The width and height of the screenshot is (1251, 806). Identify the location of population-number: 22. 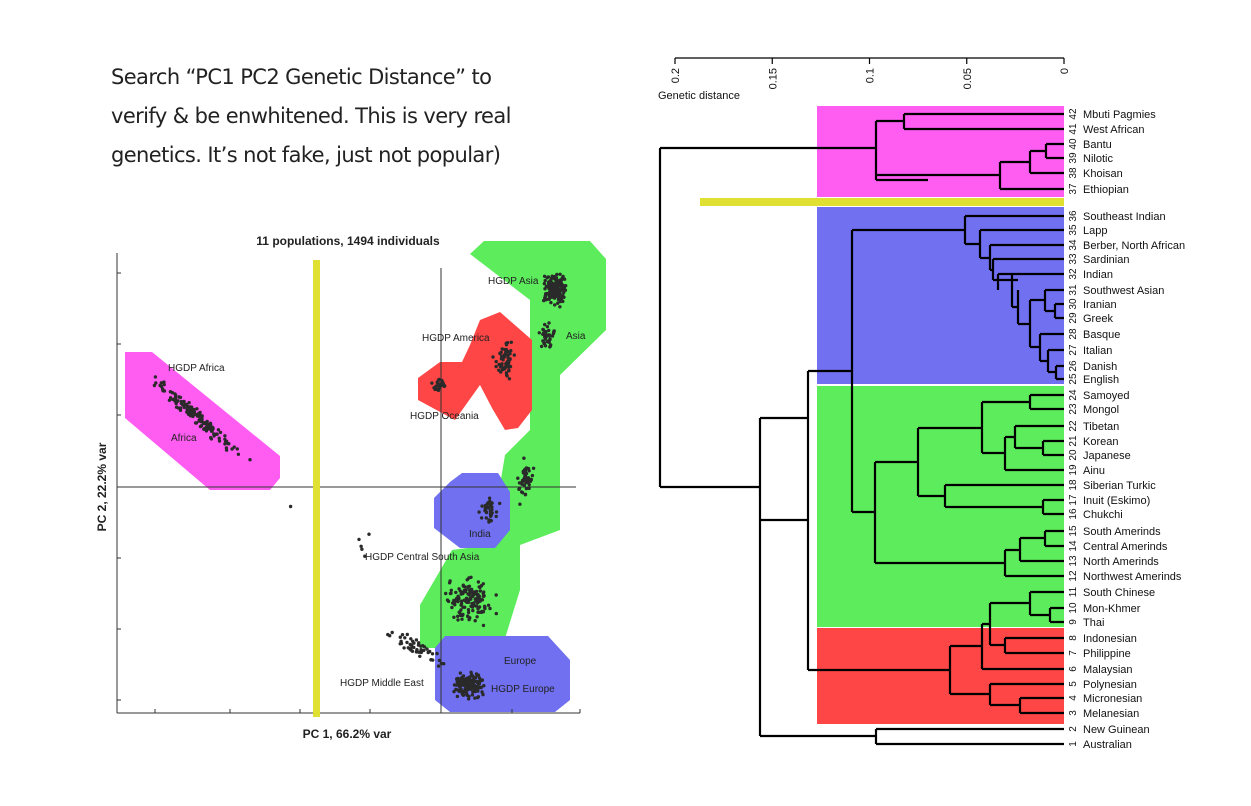
(1073, 426).